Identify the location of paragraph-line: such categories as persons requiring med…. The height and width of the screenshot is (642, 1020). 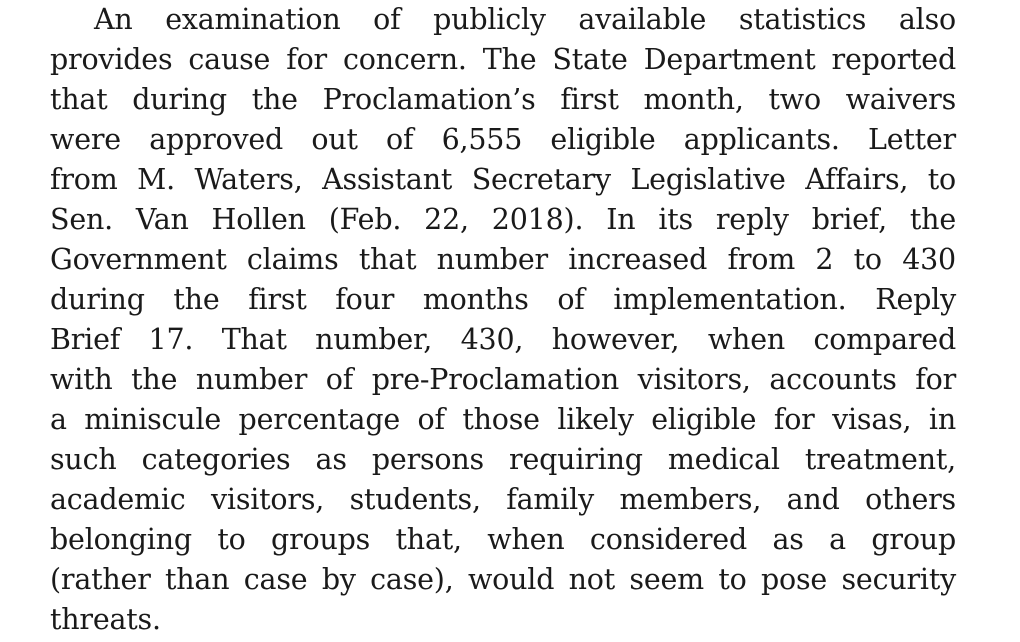
(503, 459).